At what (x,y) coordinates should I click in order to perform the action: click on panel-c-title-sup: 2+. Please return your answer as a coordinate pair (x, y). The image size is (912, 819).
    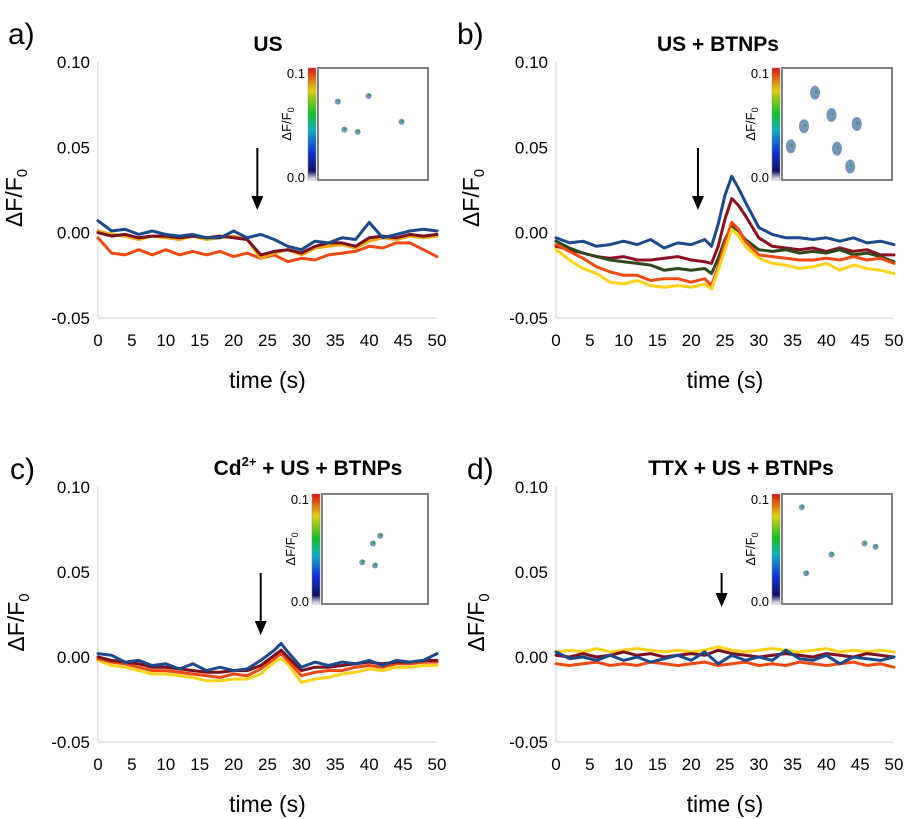
    Looking at the image, I should click on (249, 461).